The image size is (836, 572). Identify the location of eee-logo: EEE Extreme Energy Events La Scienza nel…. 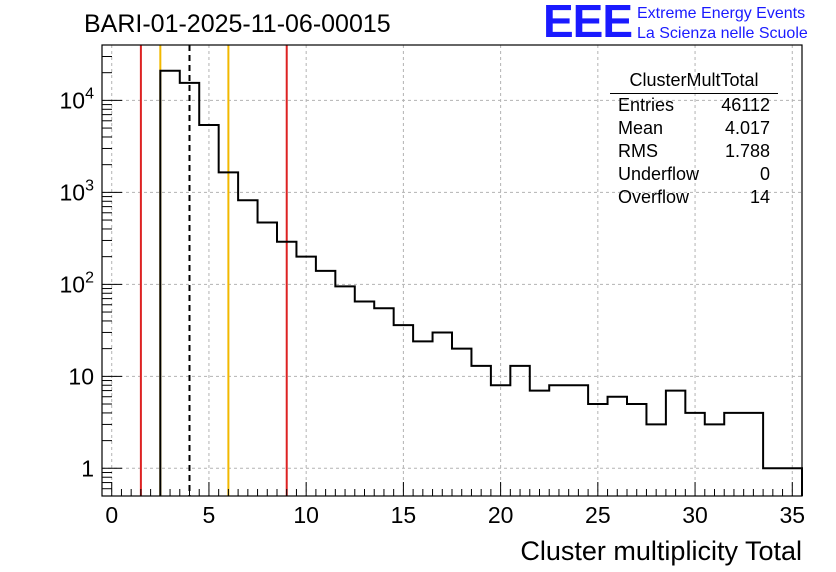
(688, 23).